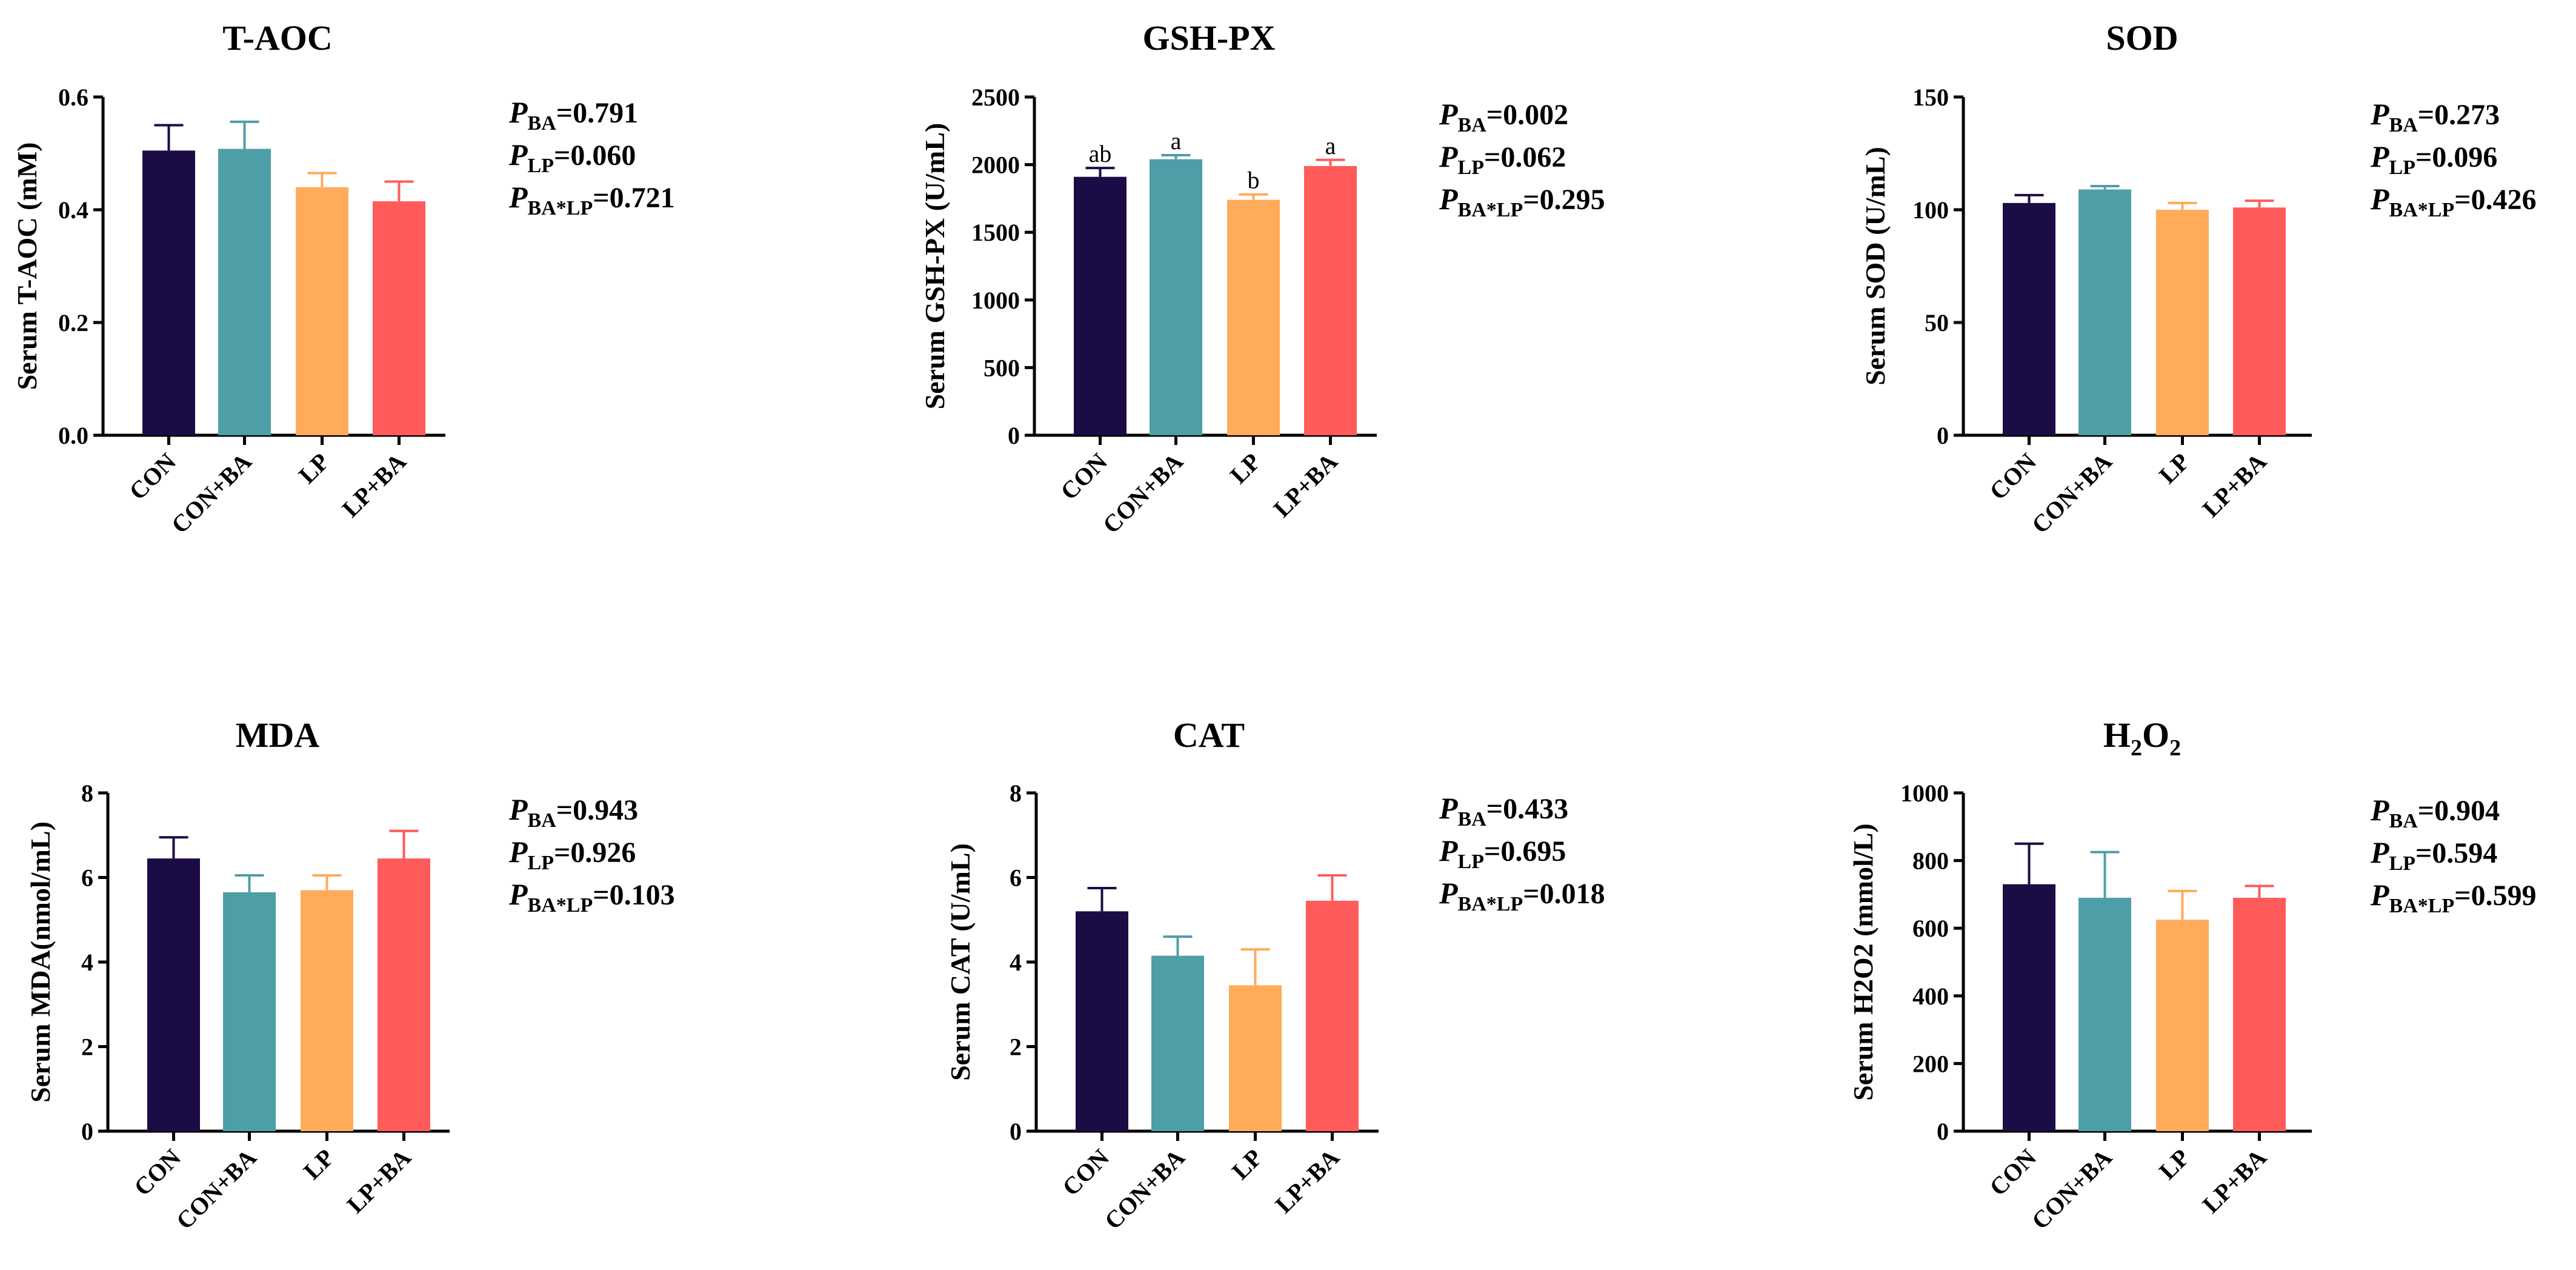 The height and width of the screenshot is (1270, 2576). What do you see at coordinates (1254, 180) in the screenshot?
I see `significance-letter: b` at bounding box center [1254, 180].